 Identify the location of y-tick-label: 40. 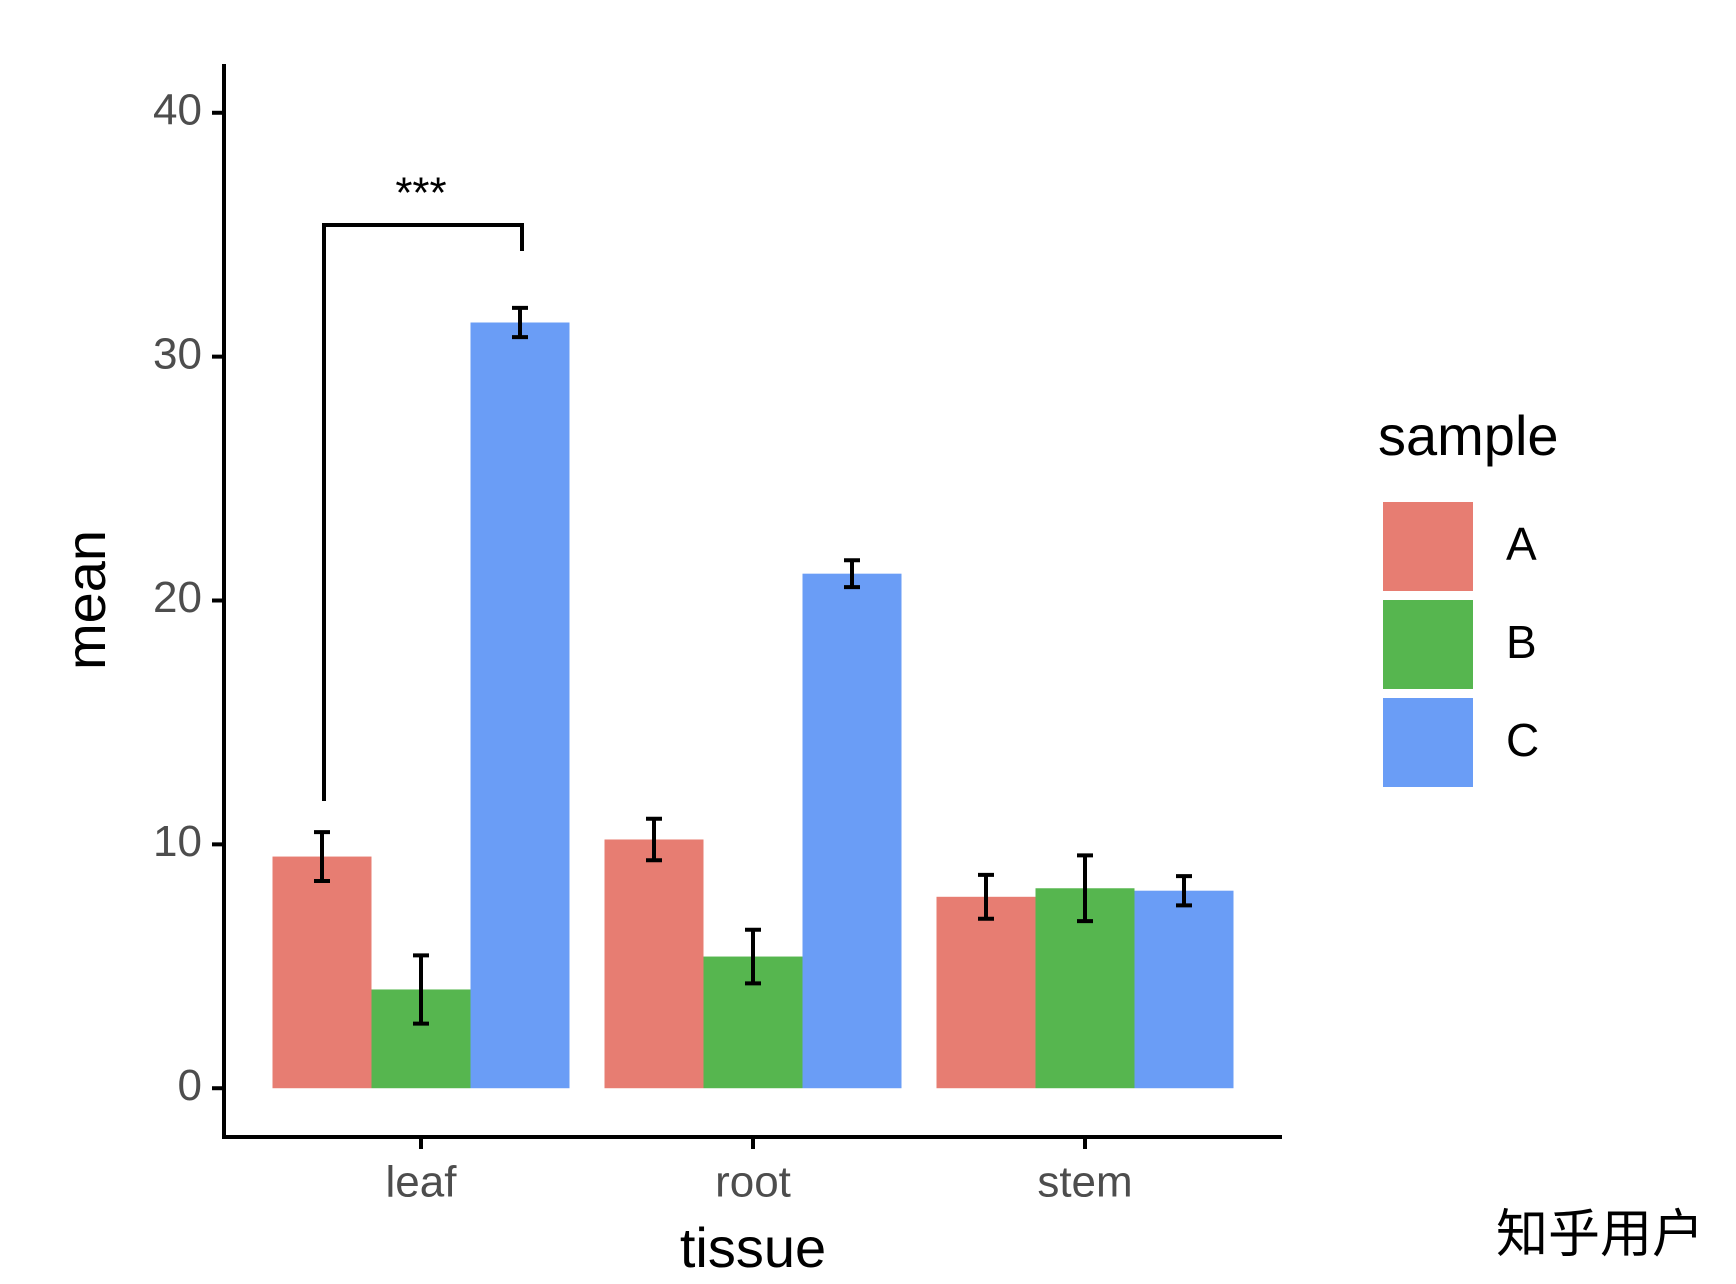
(177, 109).